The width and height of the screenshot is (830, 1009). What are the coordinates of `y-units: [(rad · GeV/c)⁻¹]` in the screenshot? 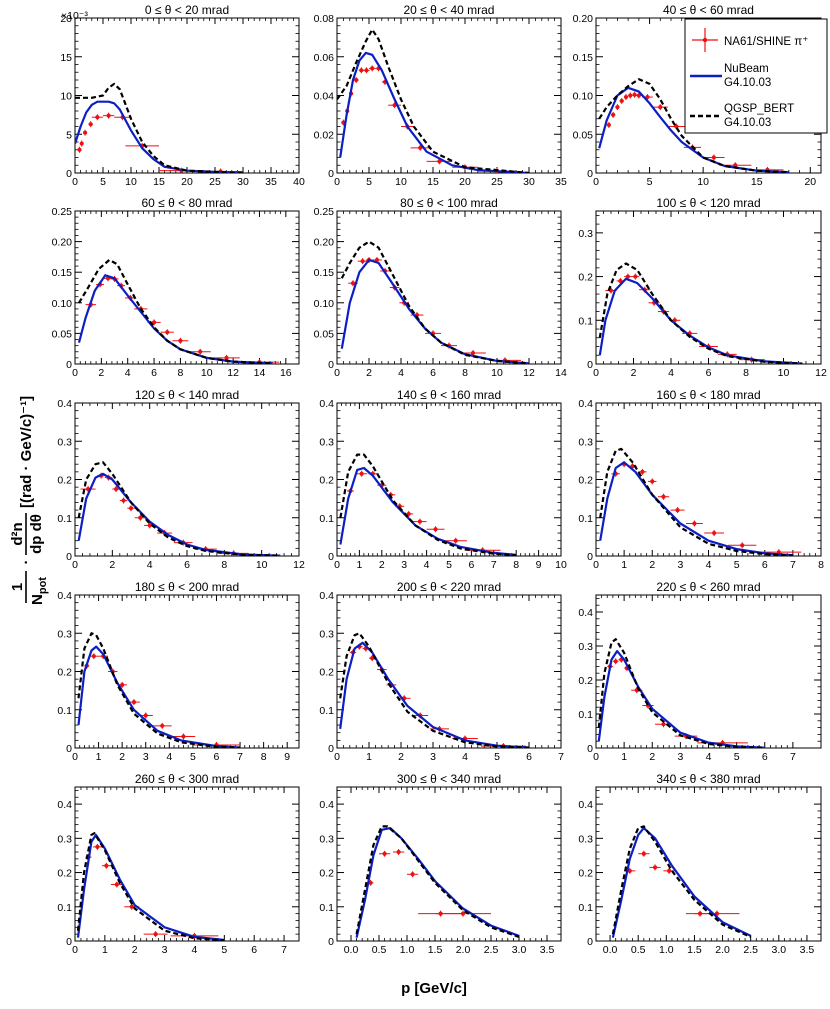 It's located at (26, 452).